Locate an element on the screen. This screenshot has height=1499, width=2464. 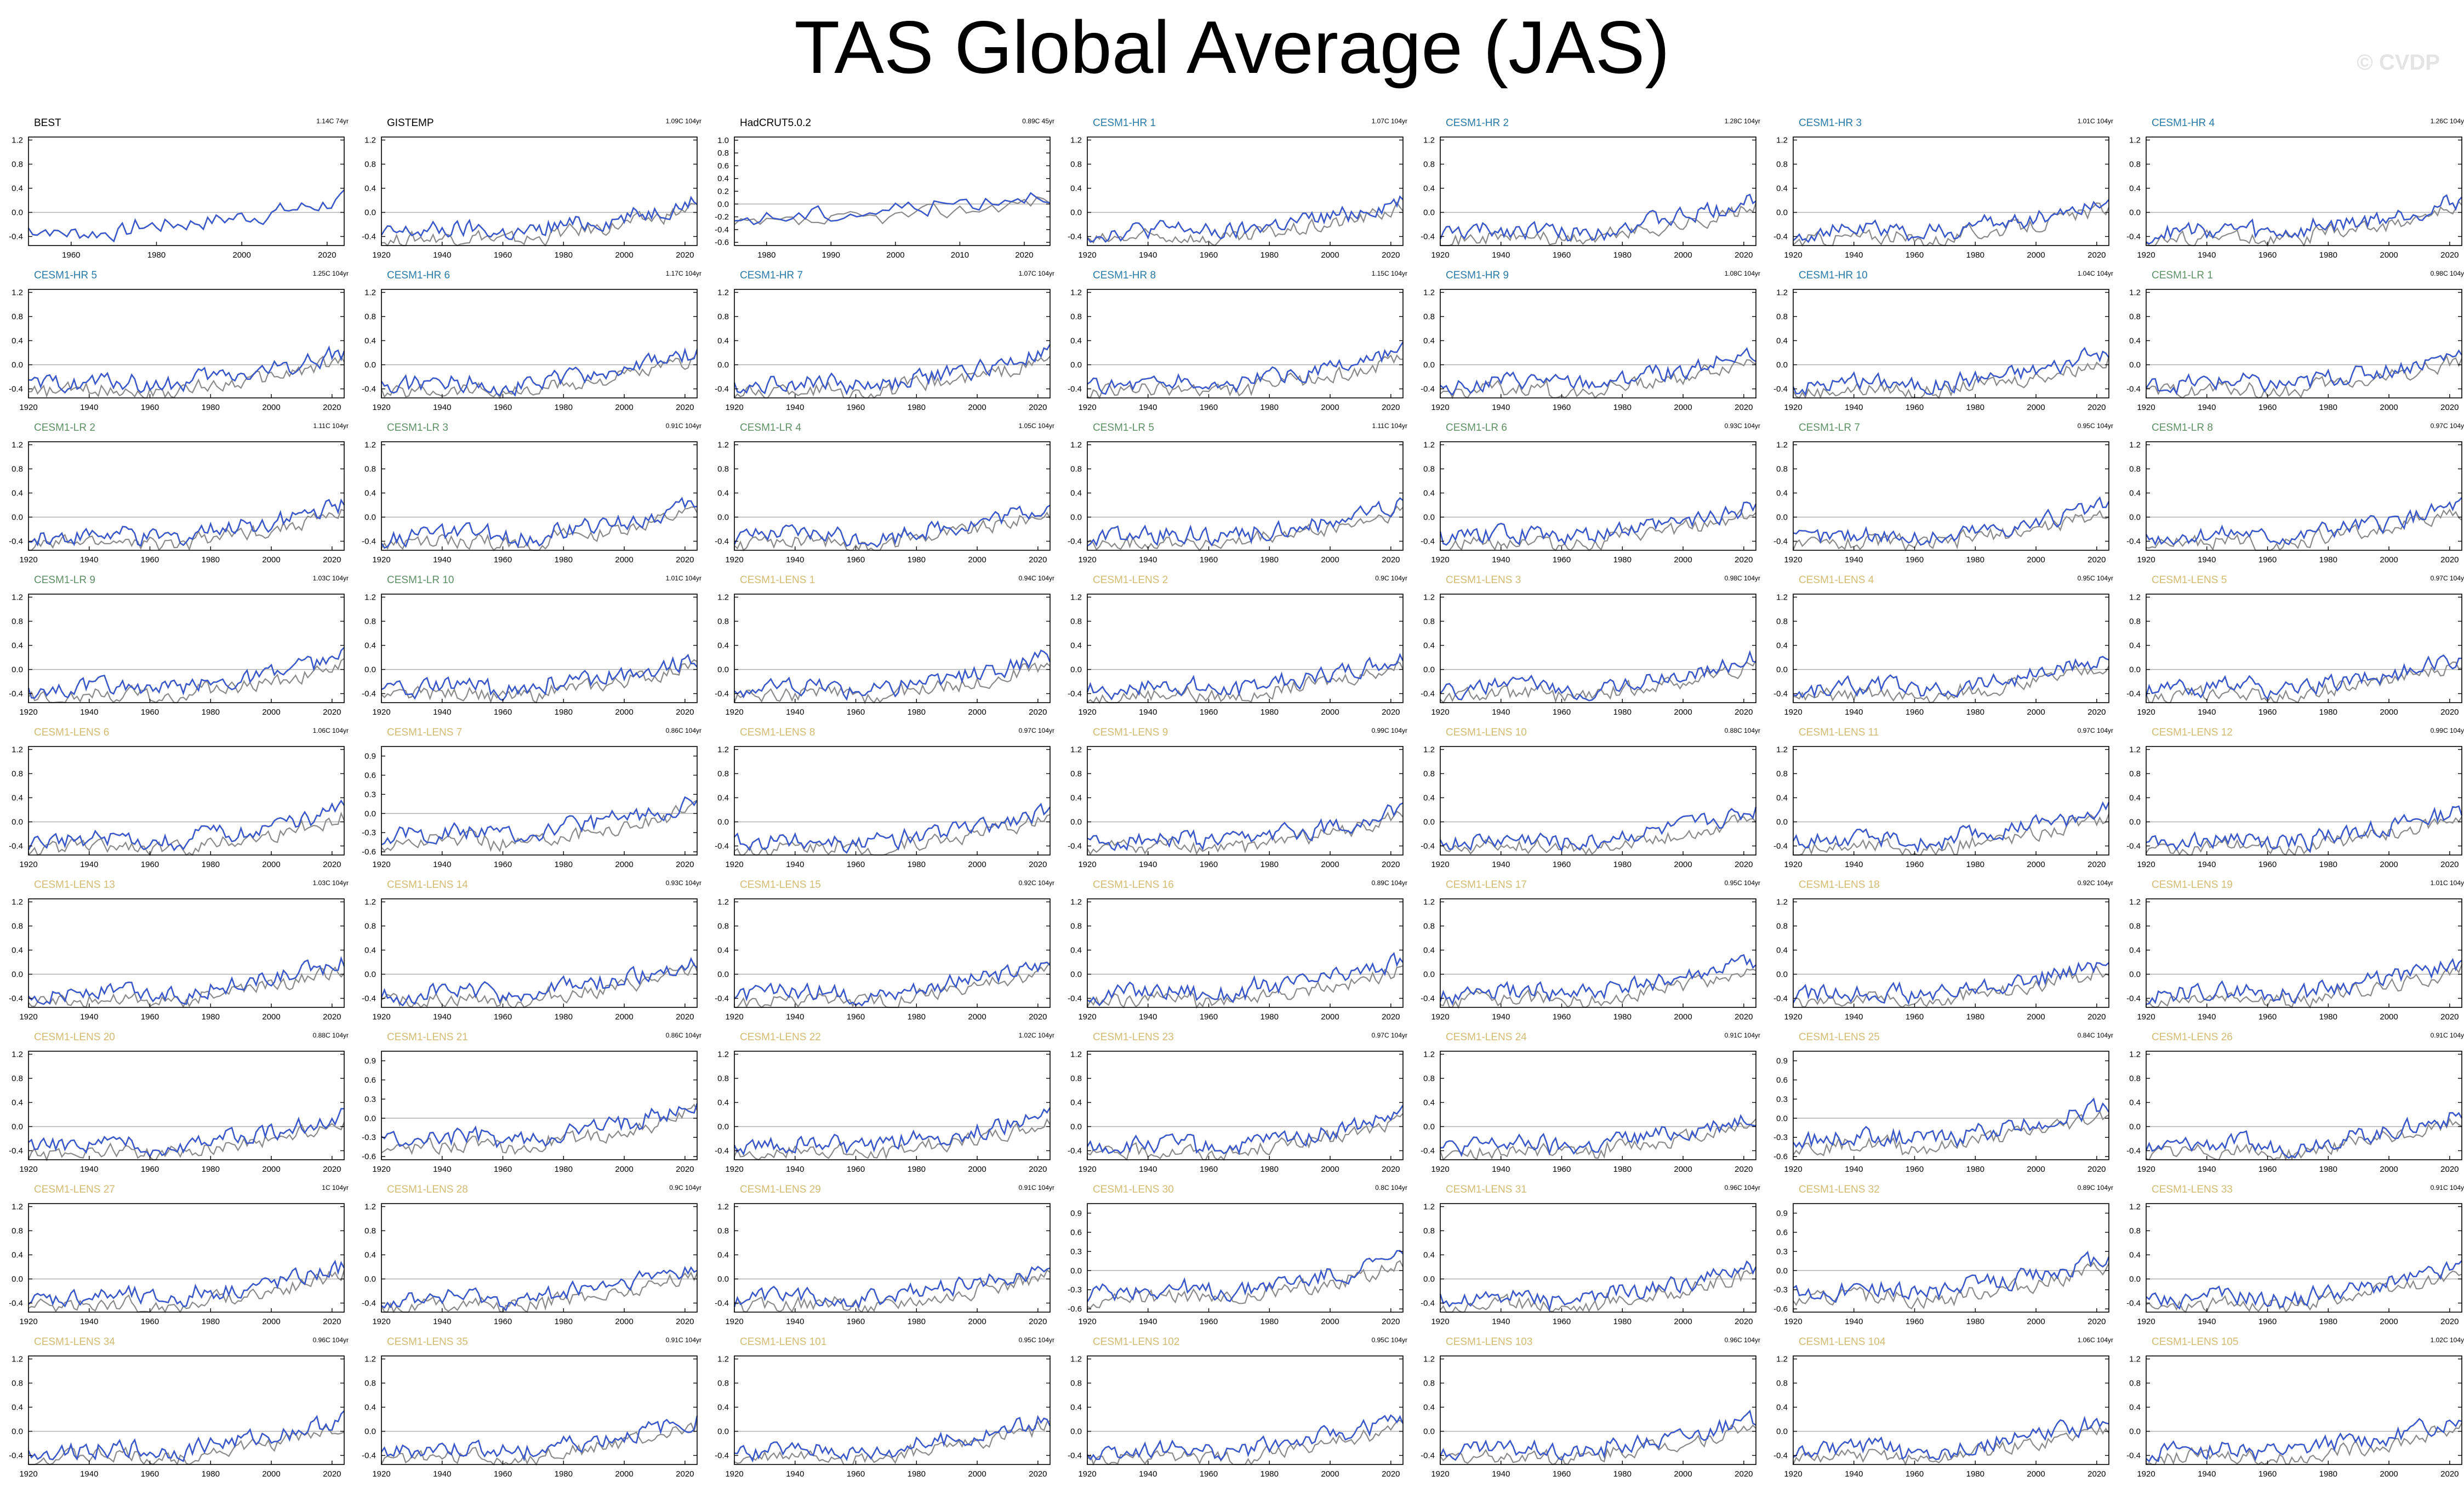
panel-title: CESM1-LENS 16 is located at coordinates (1133, 885).